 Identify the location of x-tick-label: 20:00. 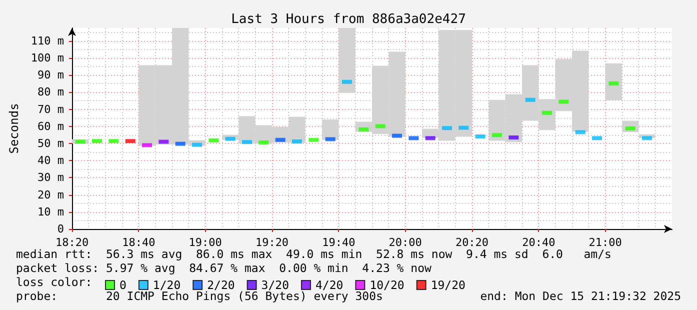
(405, 242).